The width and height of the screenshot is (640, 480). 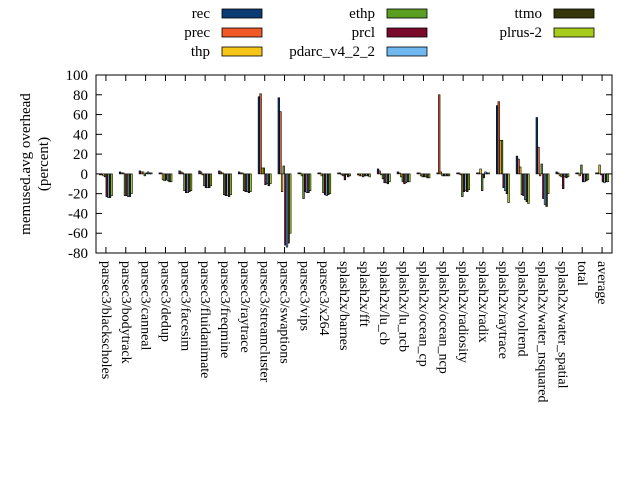 What do you see at coordinates (197, 33) in the screenshot?
I see `legend-label-prec: prec` at bounding box center [197, 33].